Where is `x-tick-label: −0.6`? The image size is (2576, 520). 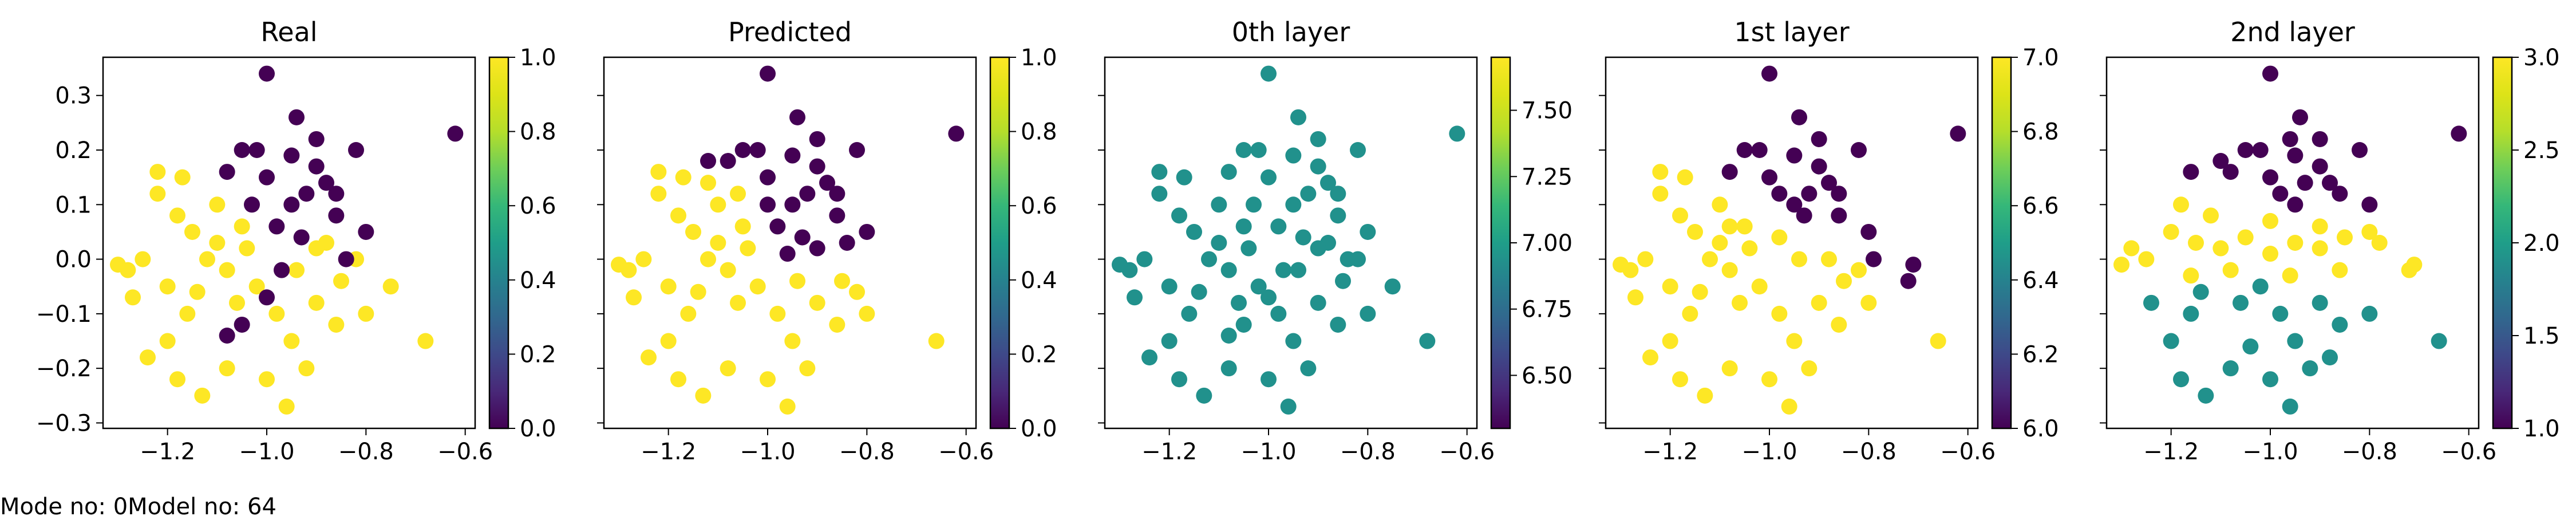 x-tick-label: −0.6 is located at coordinates (2468, 452).